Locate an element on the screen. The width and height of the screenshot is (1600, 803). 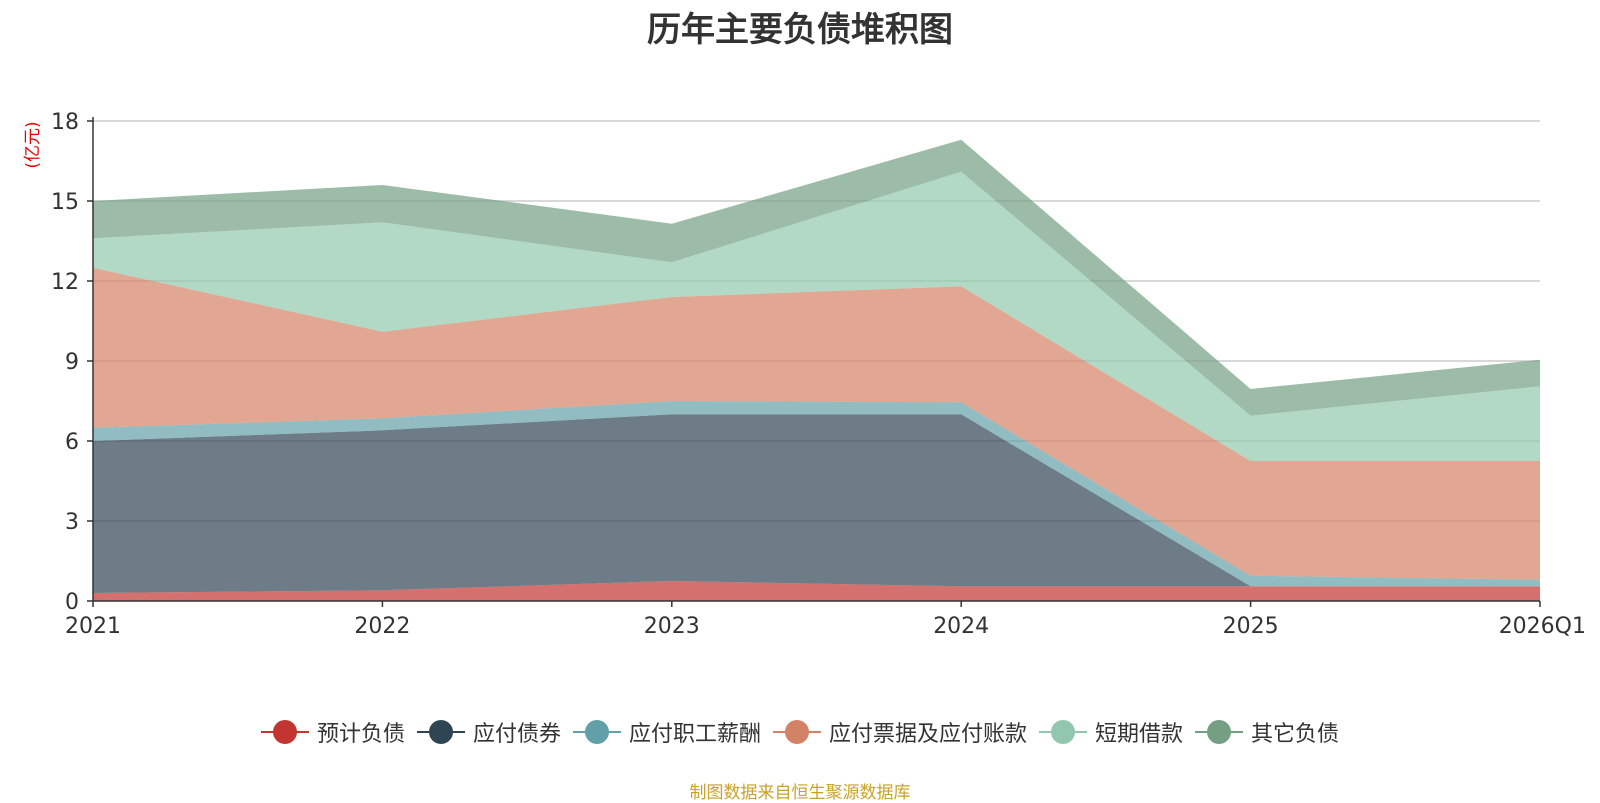
x-tick-label: 2022 is located at coordinates (382, 626).